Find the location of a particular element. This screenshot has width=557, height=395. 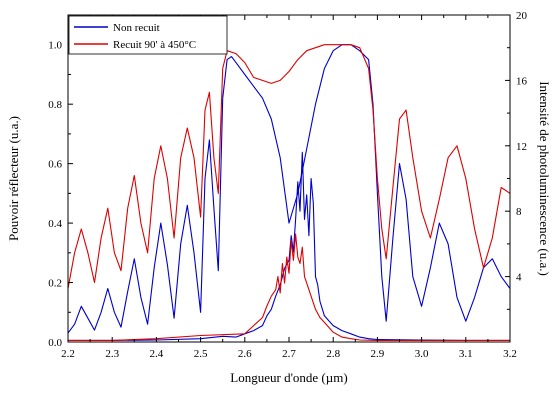

legend: Non recuit Recuit 90' à 450°C is located at coordinates (148, 35).